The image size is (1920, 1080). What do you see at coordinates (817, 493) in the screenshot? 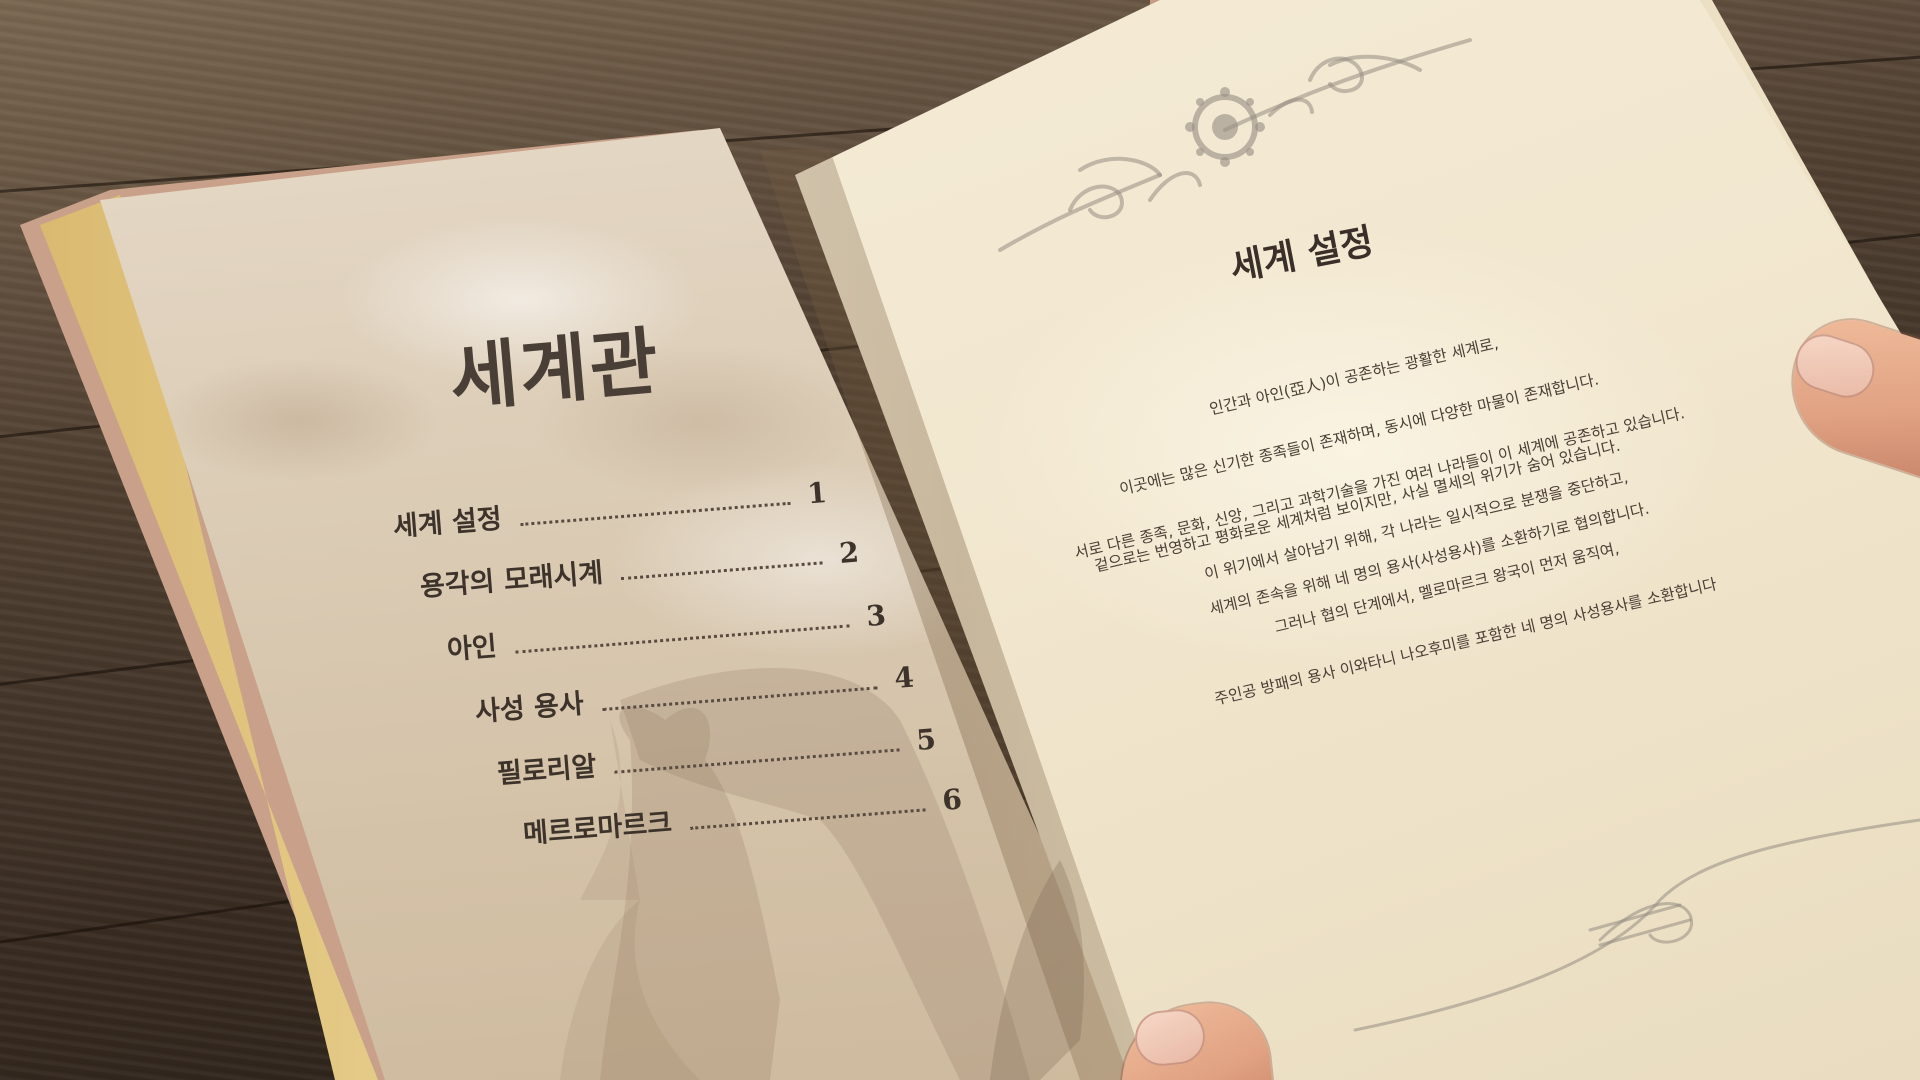
I see `toc-page-number: 1` at bounding box center [817, 493].